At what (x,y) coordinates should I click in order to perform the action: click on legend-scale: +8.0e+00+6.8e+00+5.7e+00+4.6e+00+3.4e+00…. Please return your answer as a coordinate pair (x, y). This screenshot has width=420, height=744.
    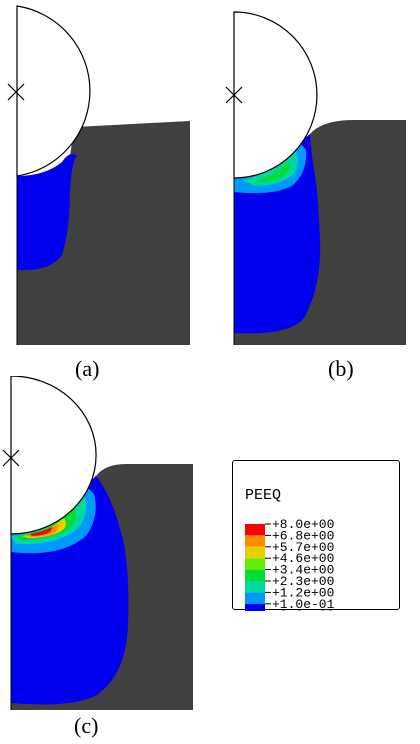
    Looking at the image, I should click on (290, 564).